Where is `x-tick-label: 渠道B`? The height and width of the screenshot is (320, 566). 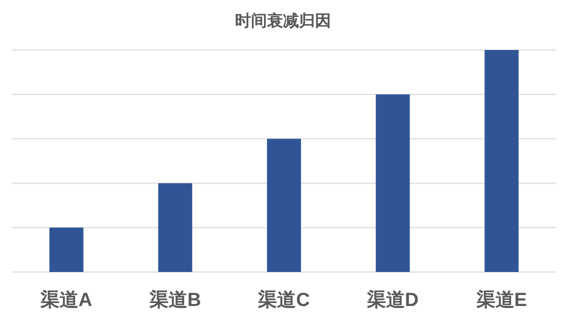 x-tick-label: 渠道B is located at coordinates (175, 300).